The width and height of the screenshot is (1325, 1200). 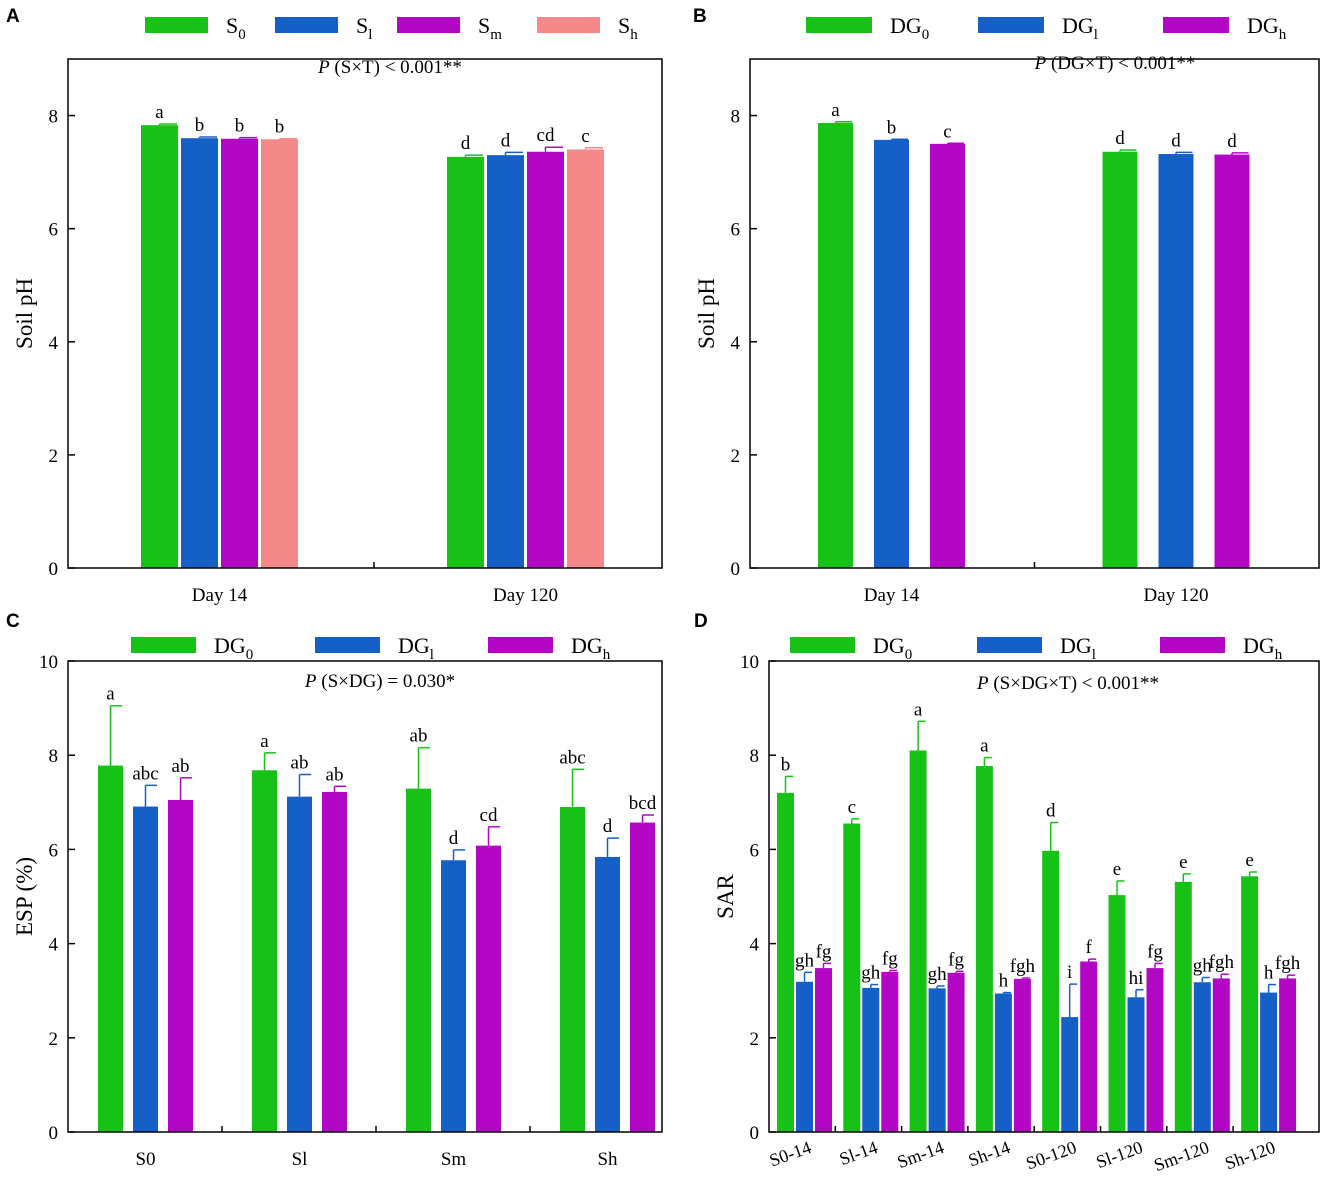 I want to click on panel-label-d: D, so click(x=701, y=621).